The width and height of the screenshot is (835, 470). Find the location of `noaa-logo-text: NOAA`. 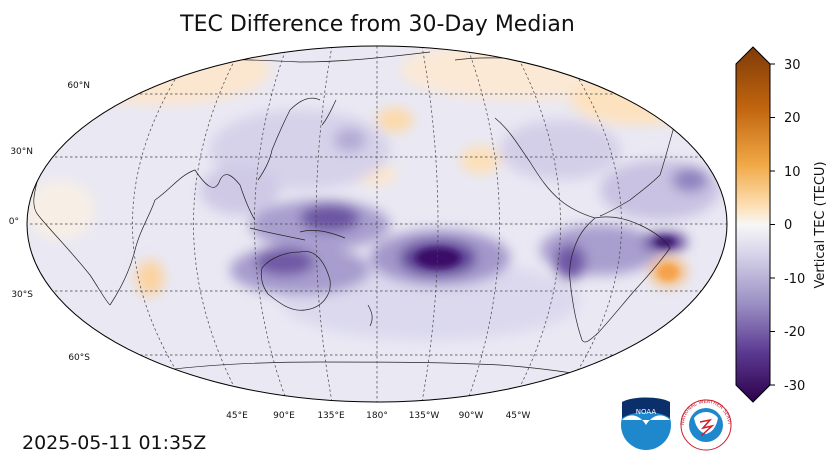

noaa-logo-text: NOAA is located at coordinates (646, 412).